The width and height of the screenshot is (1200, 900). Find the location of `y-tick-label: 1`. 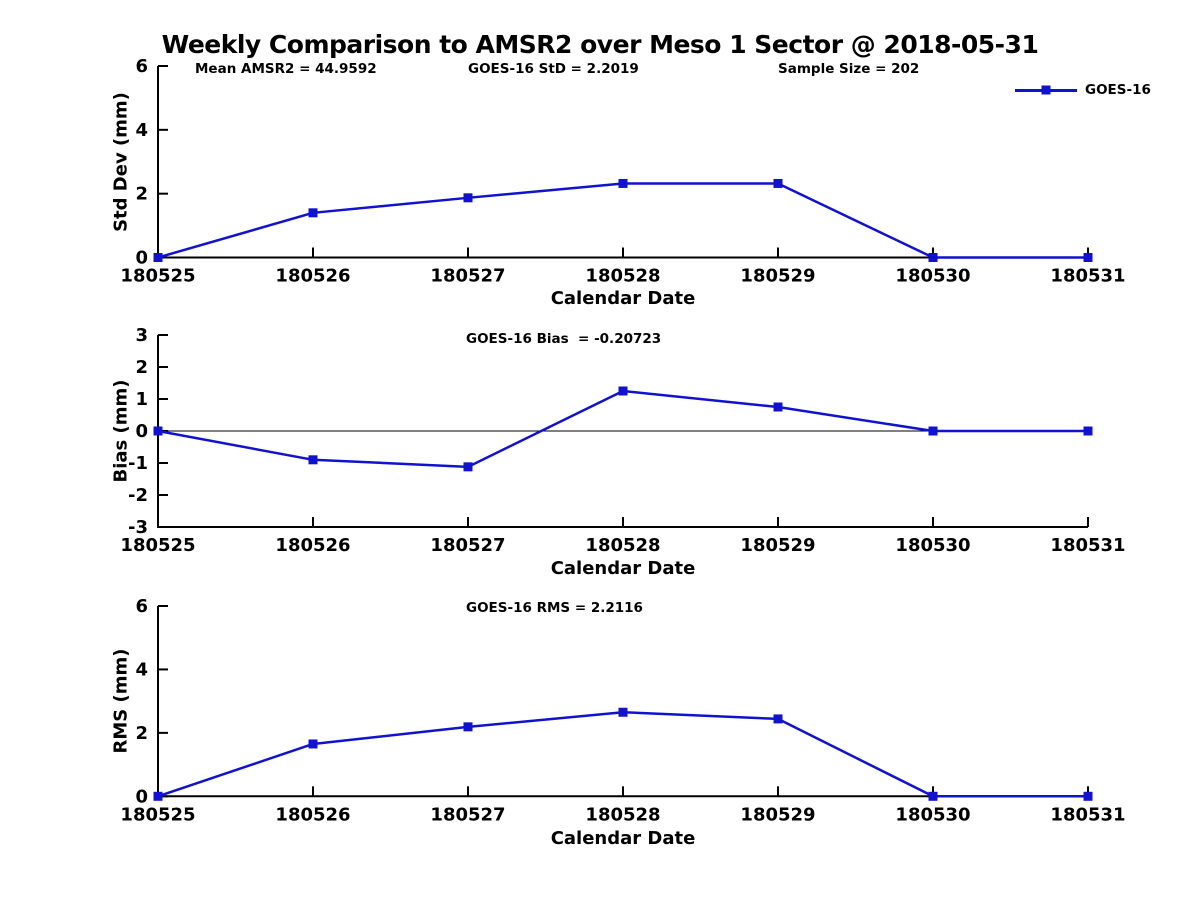

y-tick-label: 1 is located at coordinates (141, 399).